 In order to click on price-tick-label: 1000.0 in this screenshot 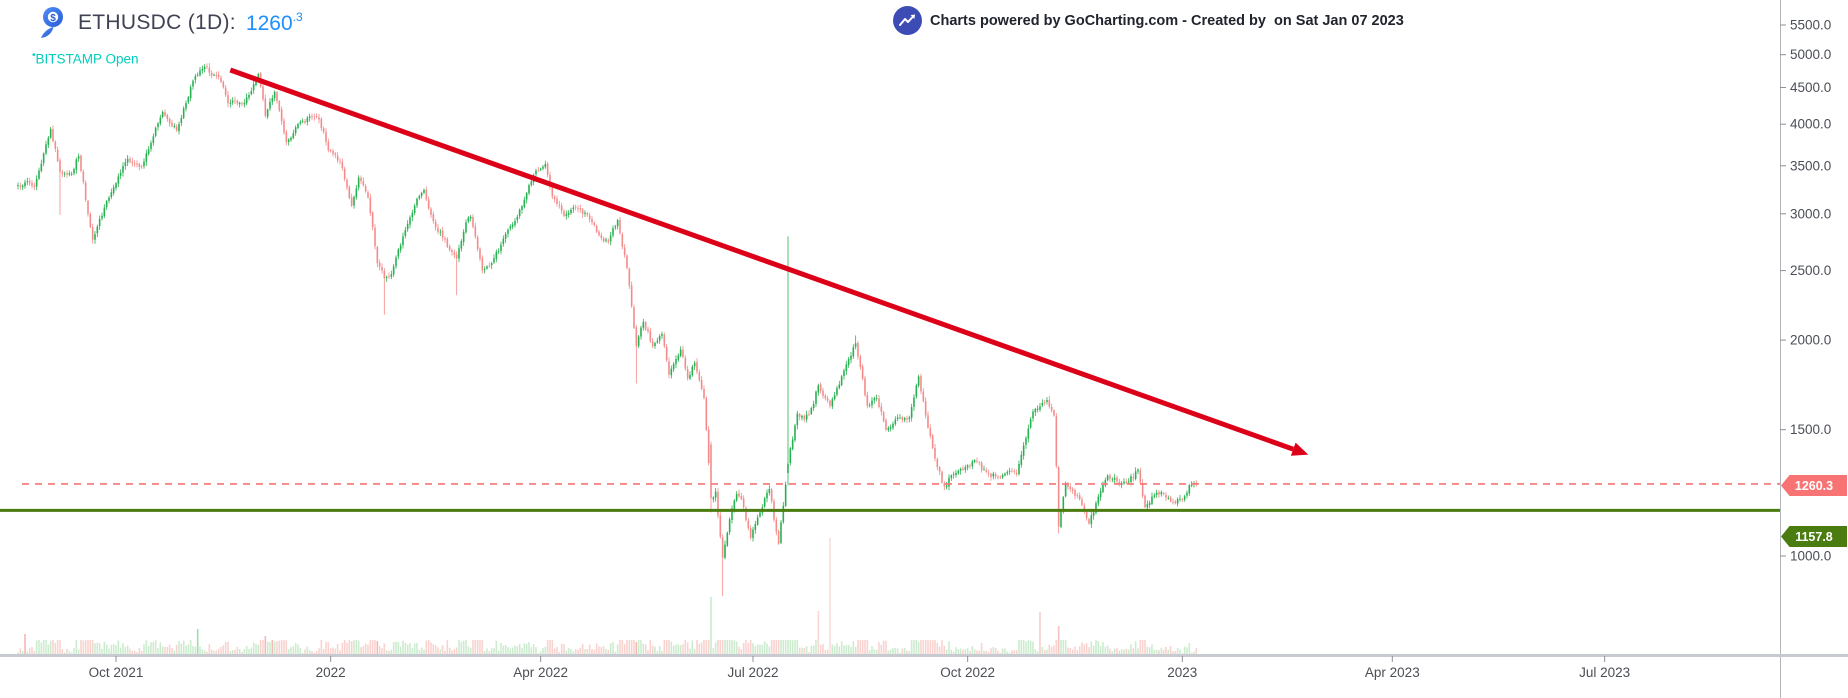, I will do `click(1810, 556)`.